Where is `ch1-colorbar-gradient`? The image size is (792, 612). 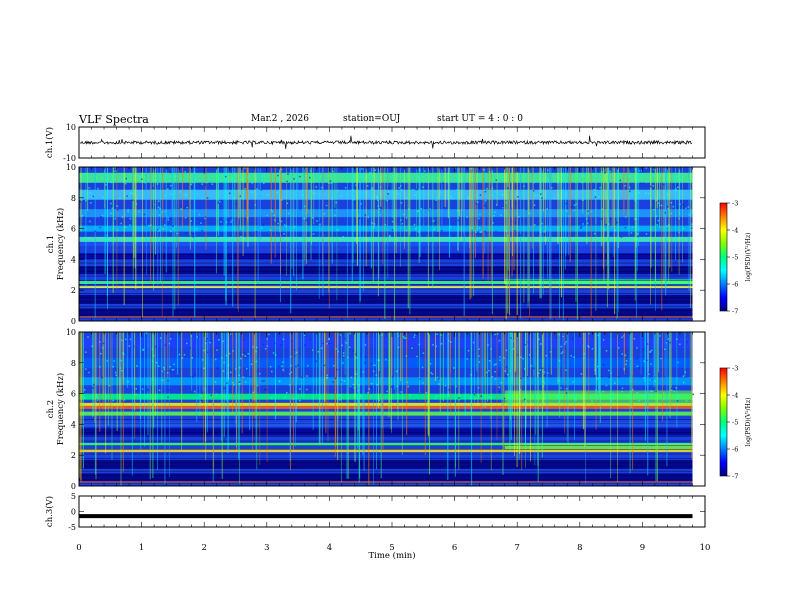 ch1-colorbar-gradient is located at coordinates (723, 257).